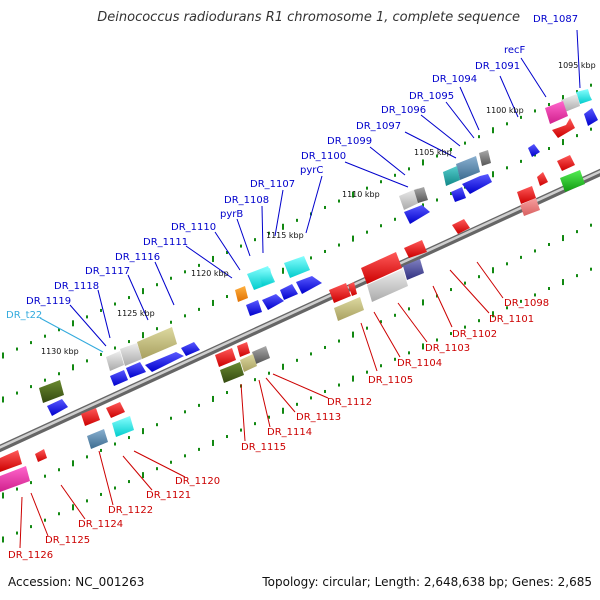 This screenshot has width=600, height=600. What do you see at coordinates (24, 315) in the screenshot?
I see `gene-label: DR_t22` at bounding box center [24, 315].